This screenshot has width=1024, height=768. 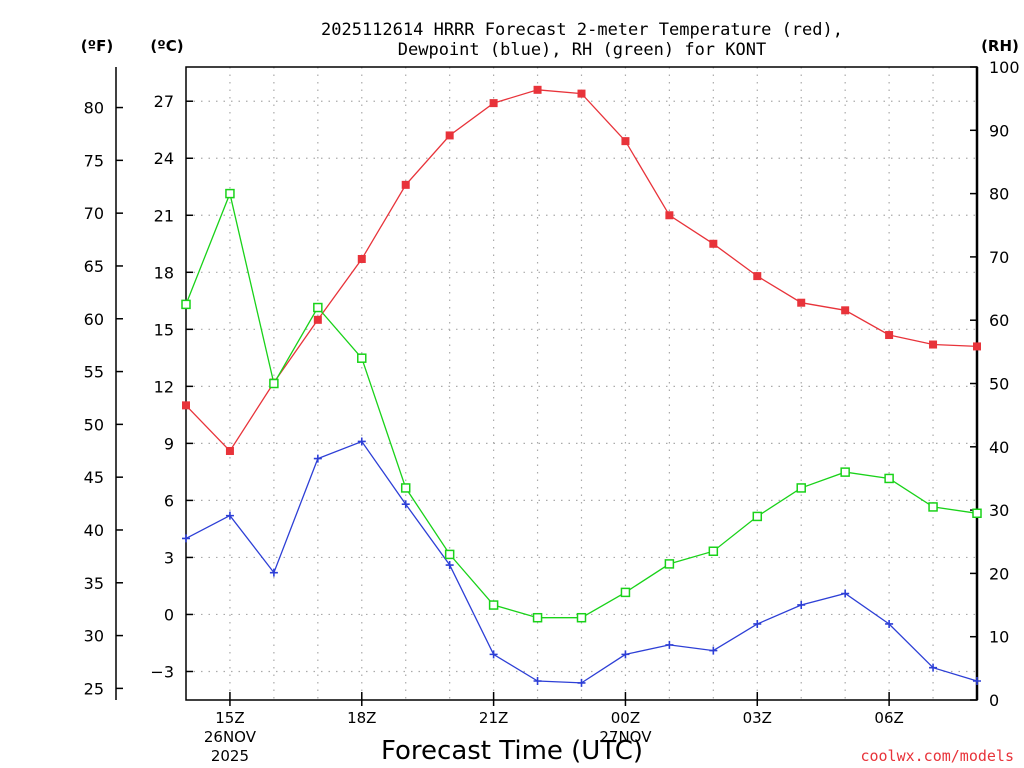 I want to click on rh-tick-label: 10, so click(x=999, y=637).